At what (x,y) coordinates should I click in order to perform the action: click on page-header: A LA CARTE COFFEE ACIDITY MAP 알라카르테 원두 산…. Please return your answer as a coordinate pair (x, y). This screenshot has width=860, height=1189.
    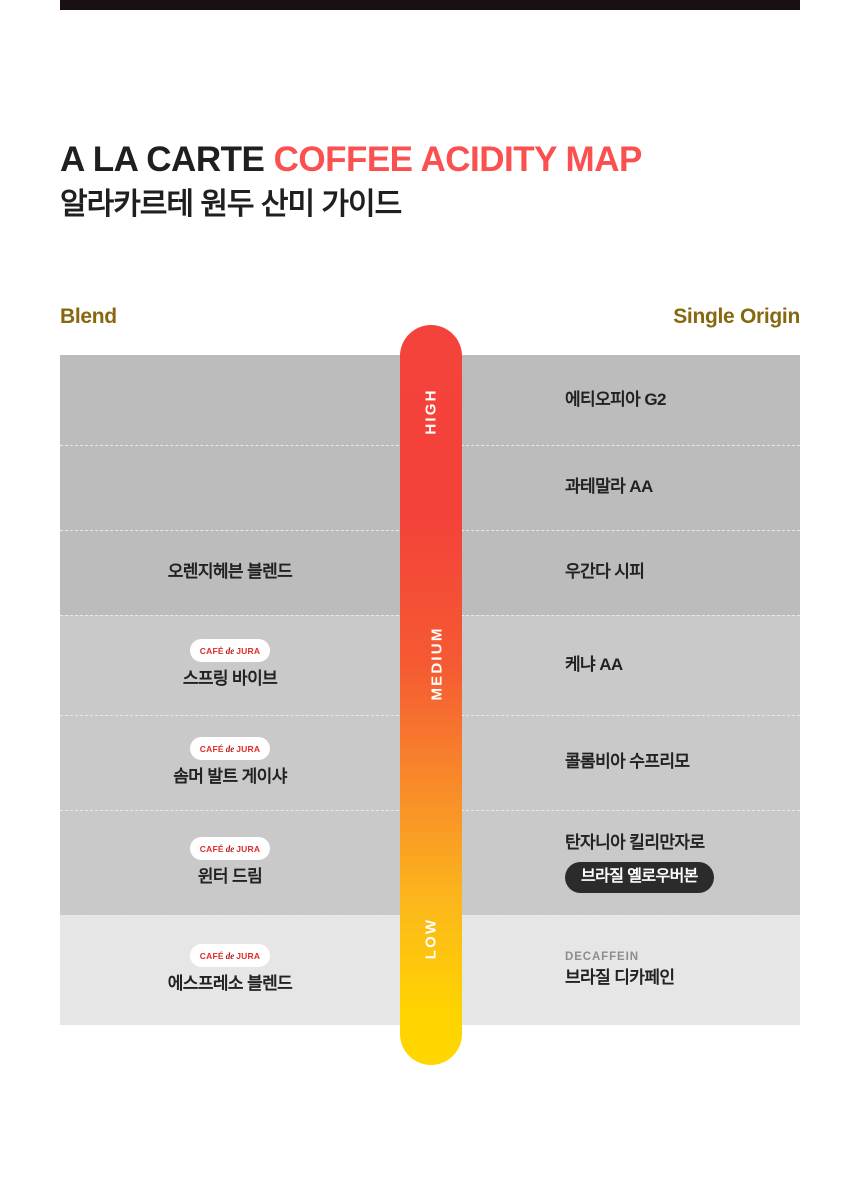
    Looking at the image, I should click on (440, 182).